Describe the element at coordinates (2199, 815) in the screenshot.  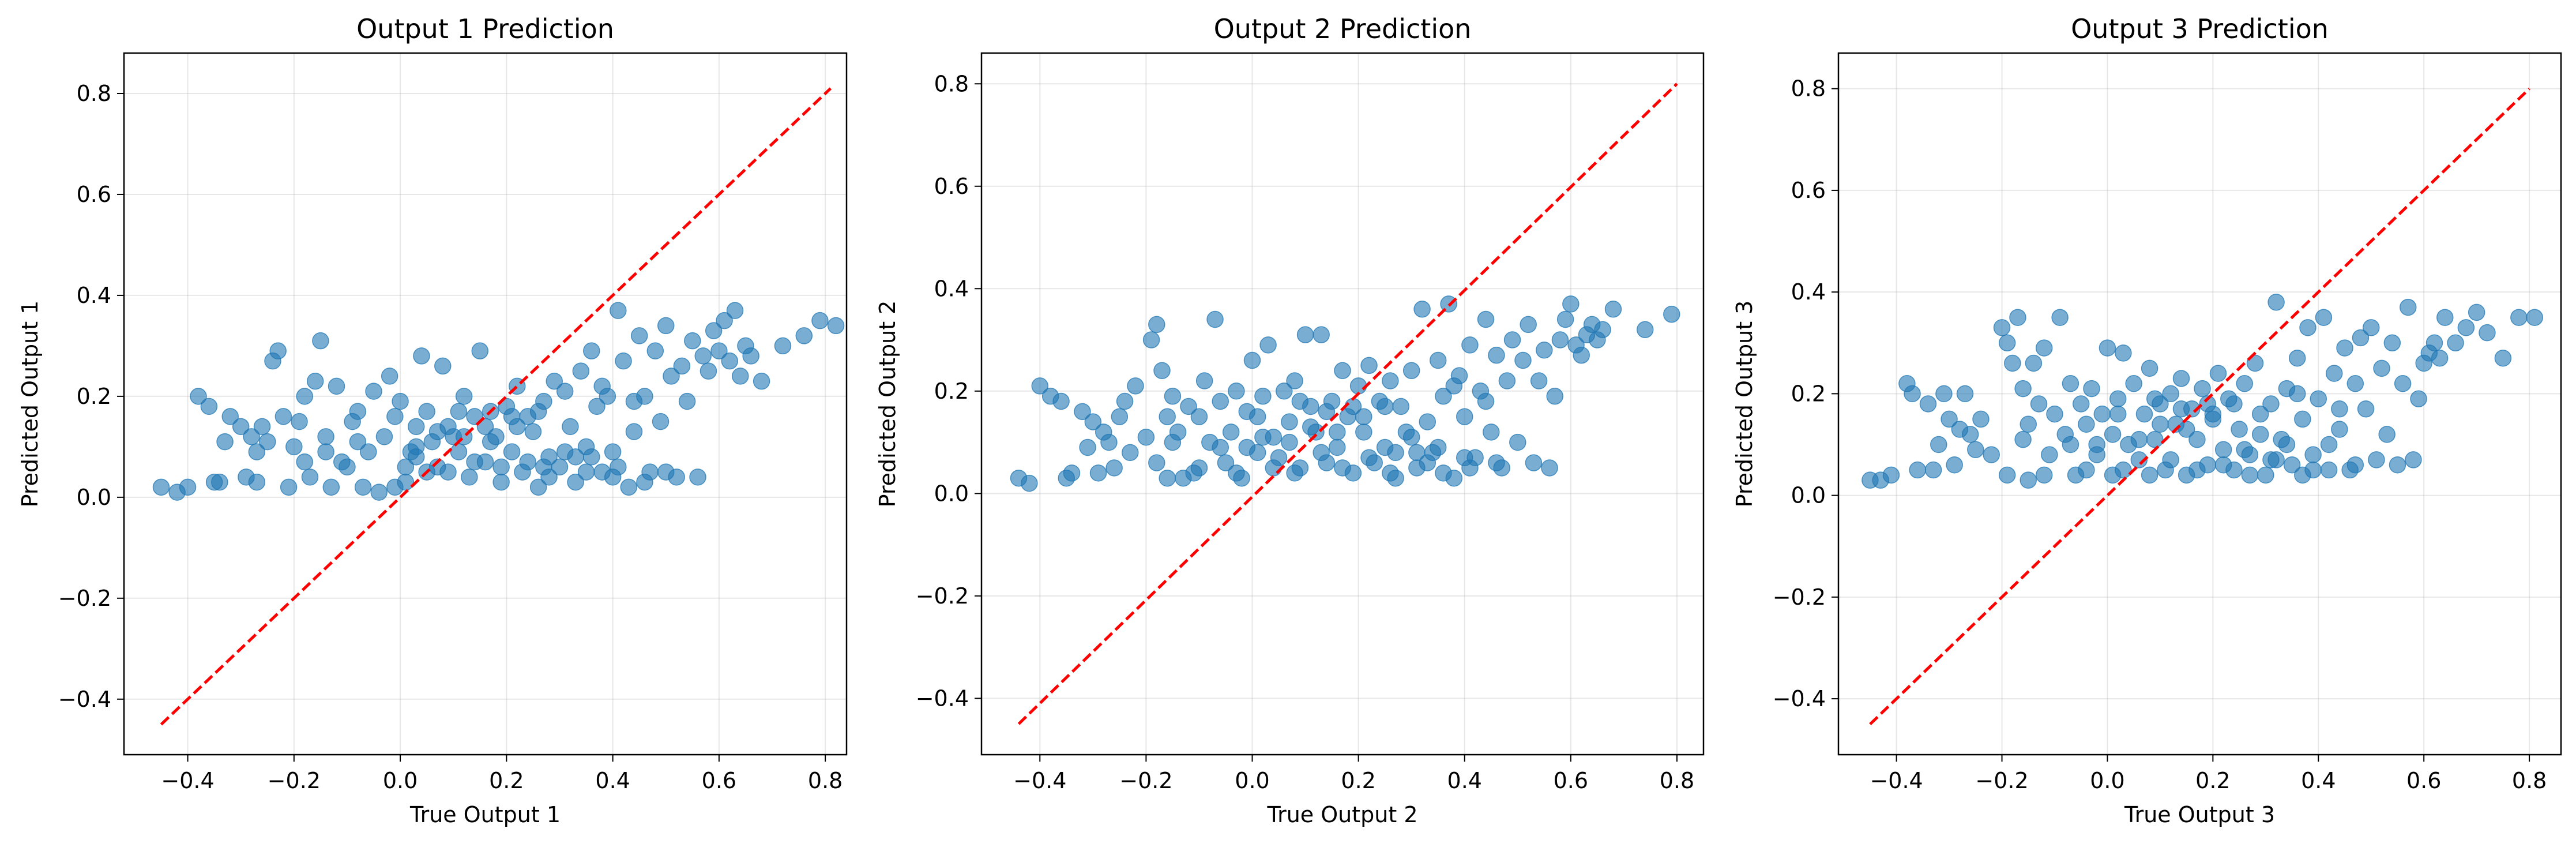
I see `x-axis-label: True Output 3` at that location.